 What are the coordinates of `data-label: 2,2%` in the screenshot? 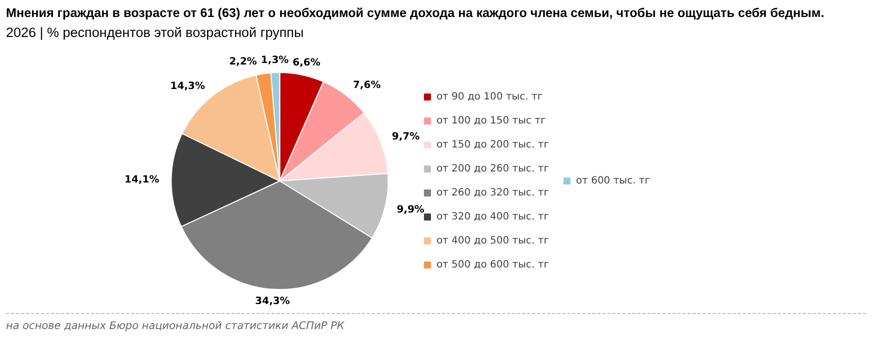 It's located at (243, 62).